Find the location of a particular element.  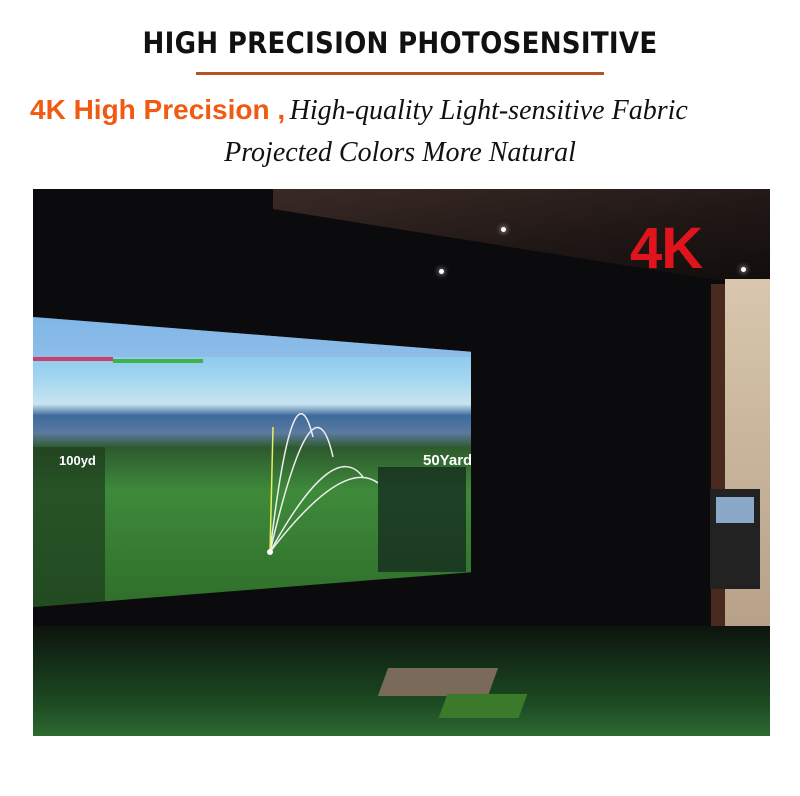

title-divider is located at coordinates (400, 73).